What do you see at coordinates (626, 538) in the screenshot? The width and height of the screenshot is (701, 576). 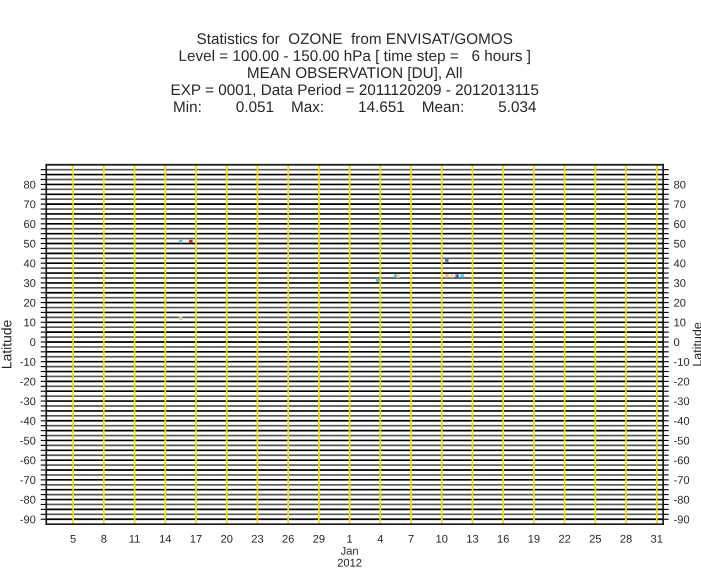 I see `x-tick-label: 28` at bounding box center [626, 538].